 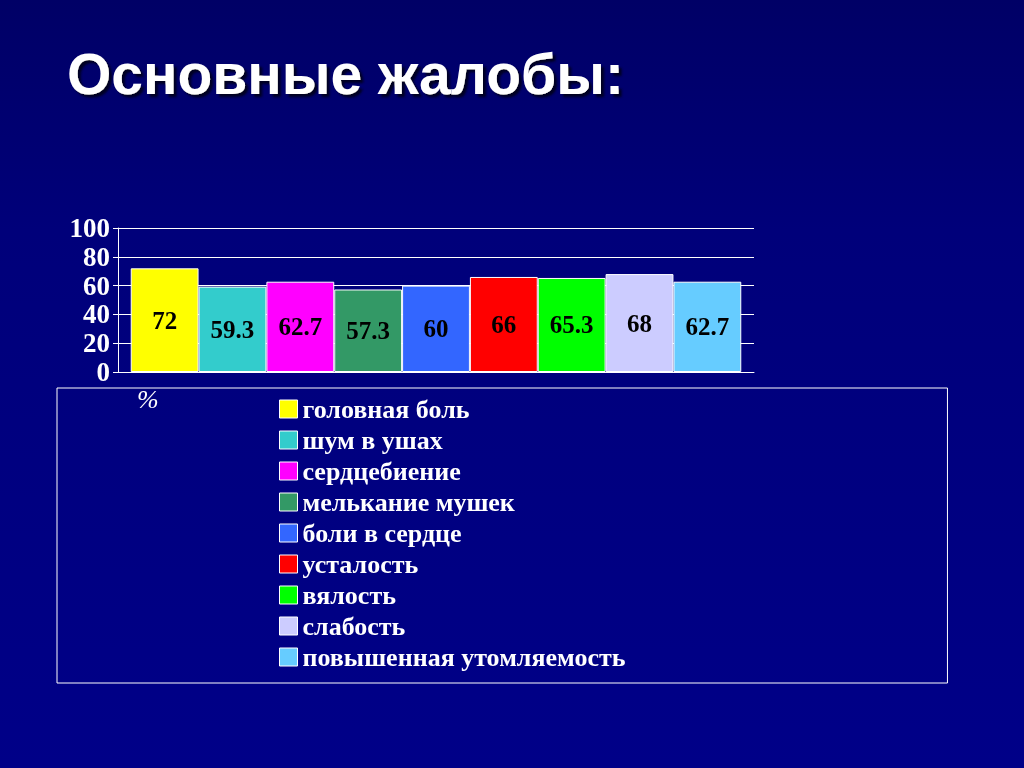 I want to click on legend-label: усталость, so click(x=360, y=564).